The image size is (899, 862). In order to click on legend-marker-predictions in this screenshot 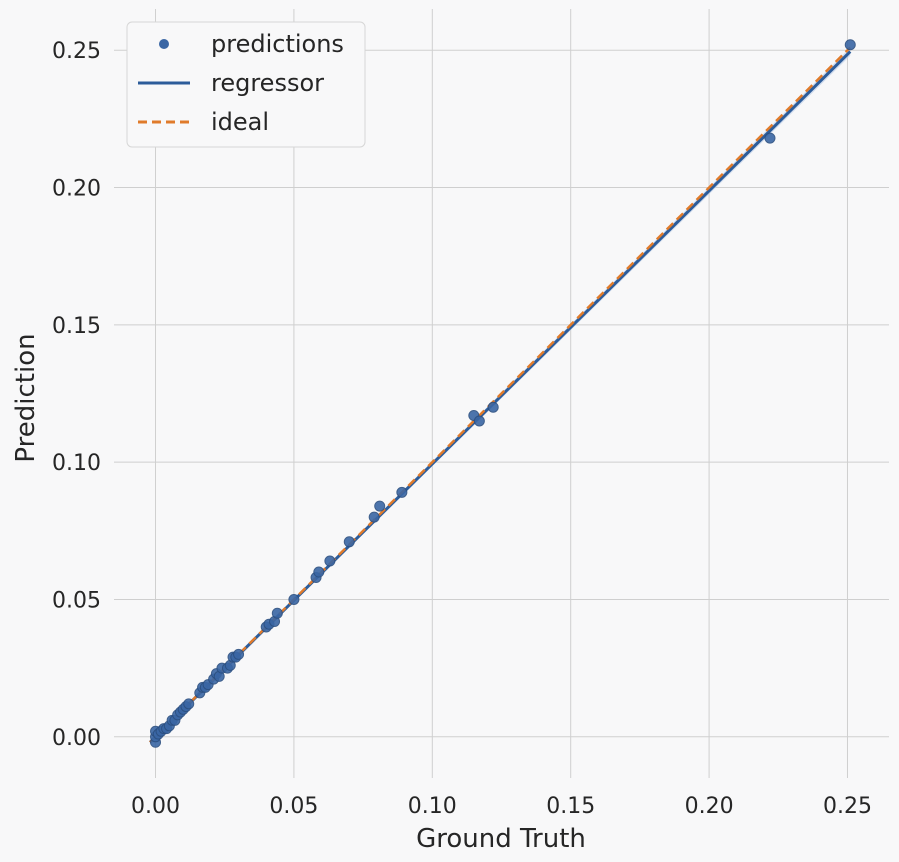, I will do `click(164, 44)`.